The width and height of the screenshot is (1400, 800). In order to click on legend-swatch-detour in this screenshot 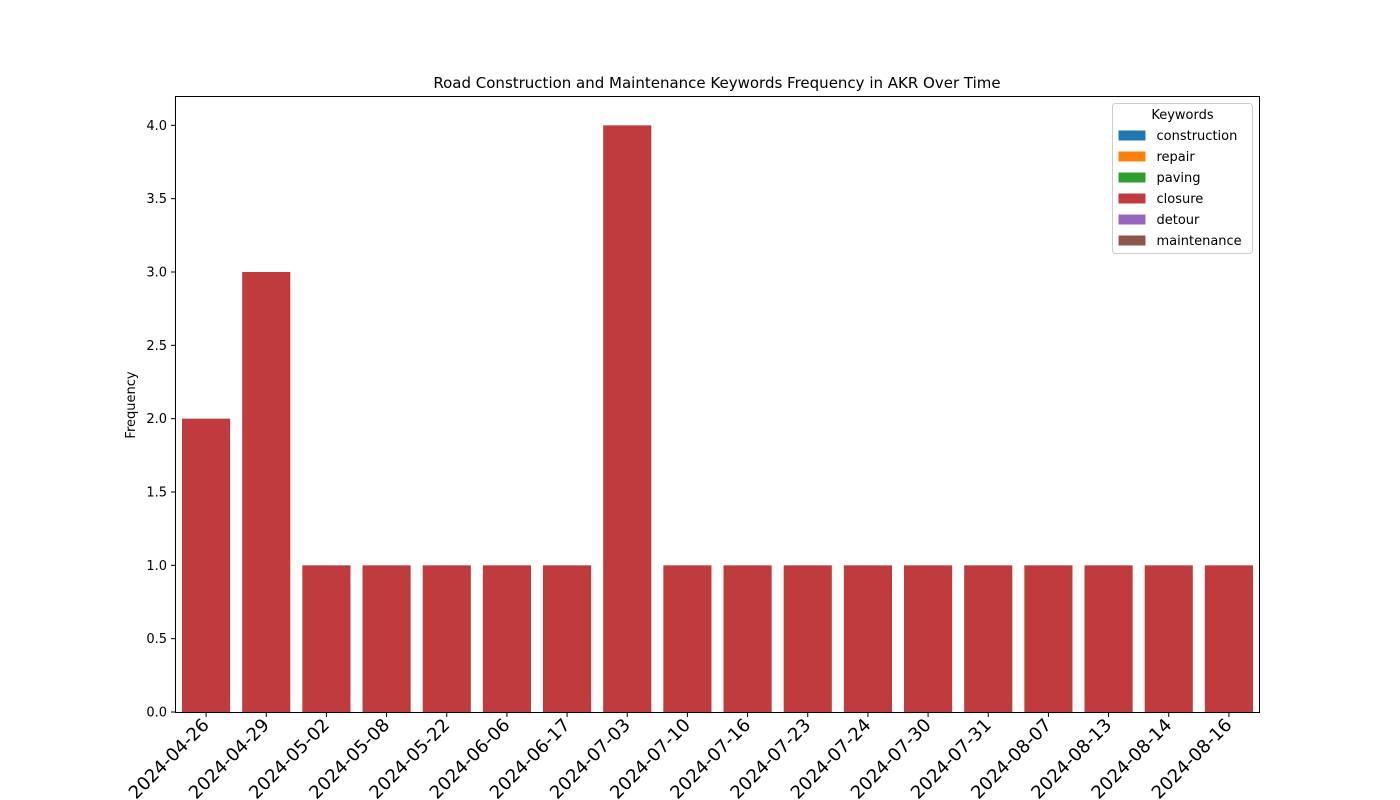, I will do `click(1132, 219)`.